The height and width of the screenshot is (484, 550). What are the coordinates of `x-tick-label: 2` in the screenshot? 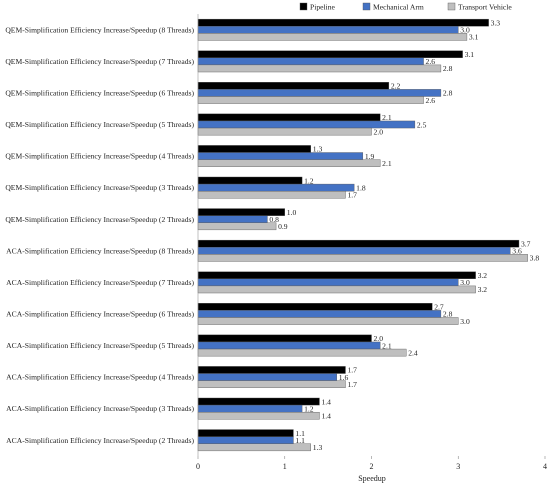 It's located at (372, 466).